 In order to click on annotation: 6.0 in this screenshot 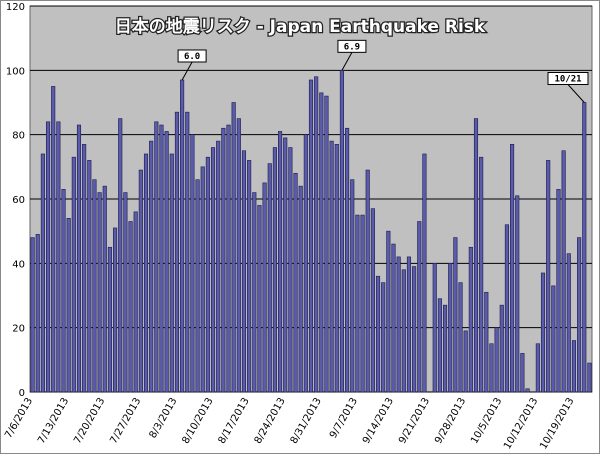, I will do `click(192, 57)`.